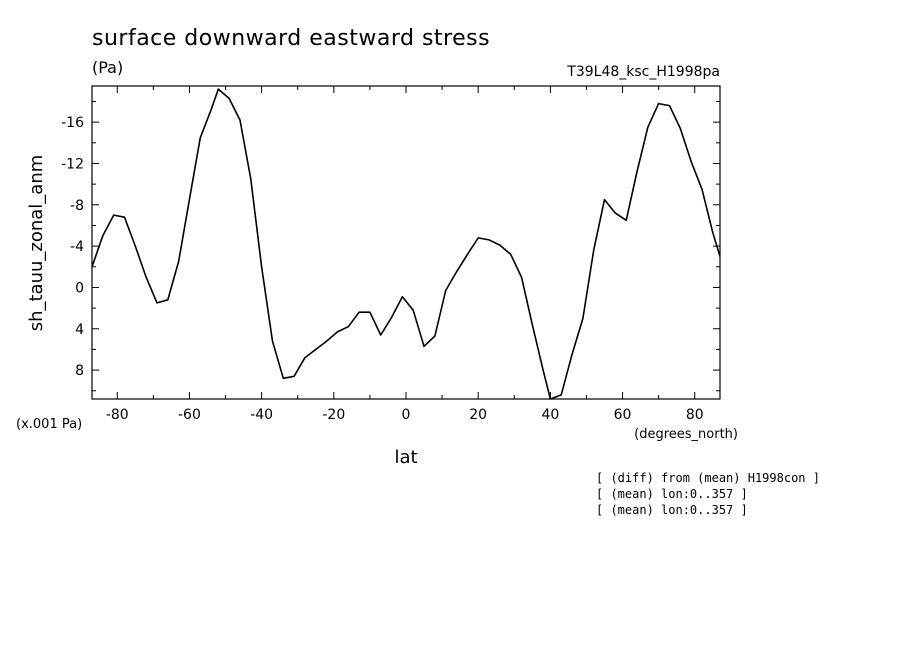 Image resolution: width=904 pixels, height=654 pixels. Describe the element at coordinates (107, 67) in the screenshot. I see `units-label: (Pa)` at that location.